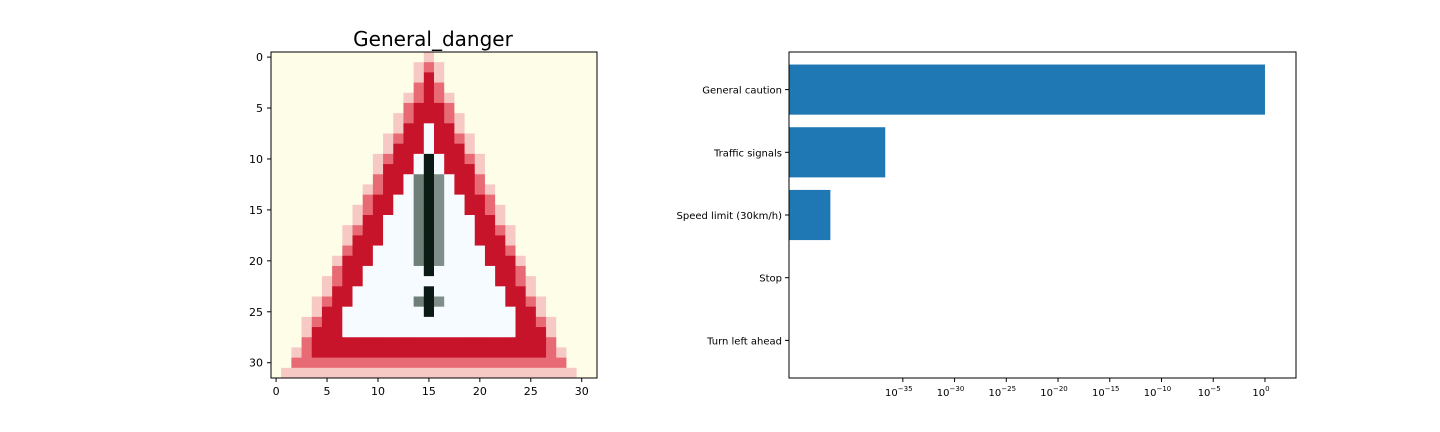  Describe the element at coordinates (810, 215) in the screenshot. I see `bar` at that location.